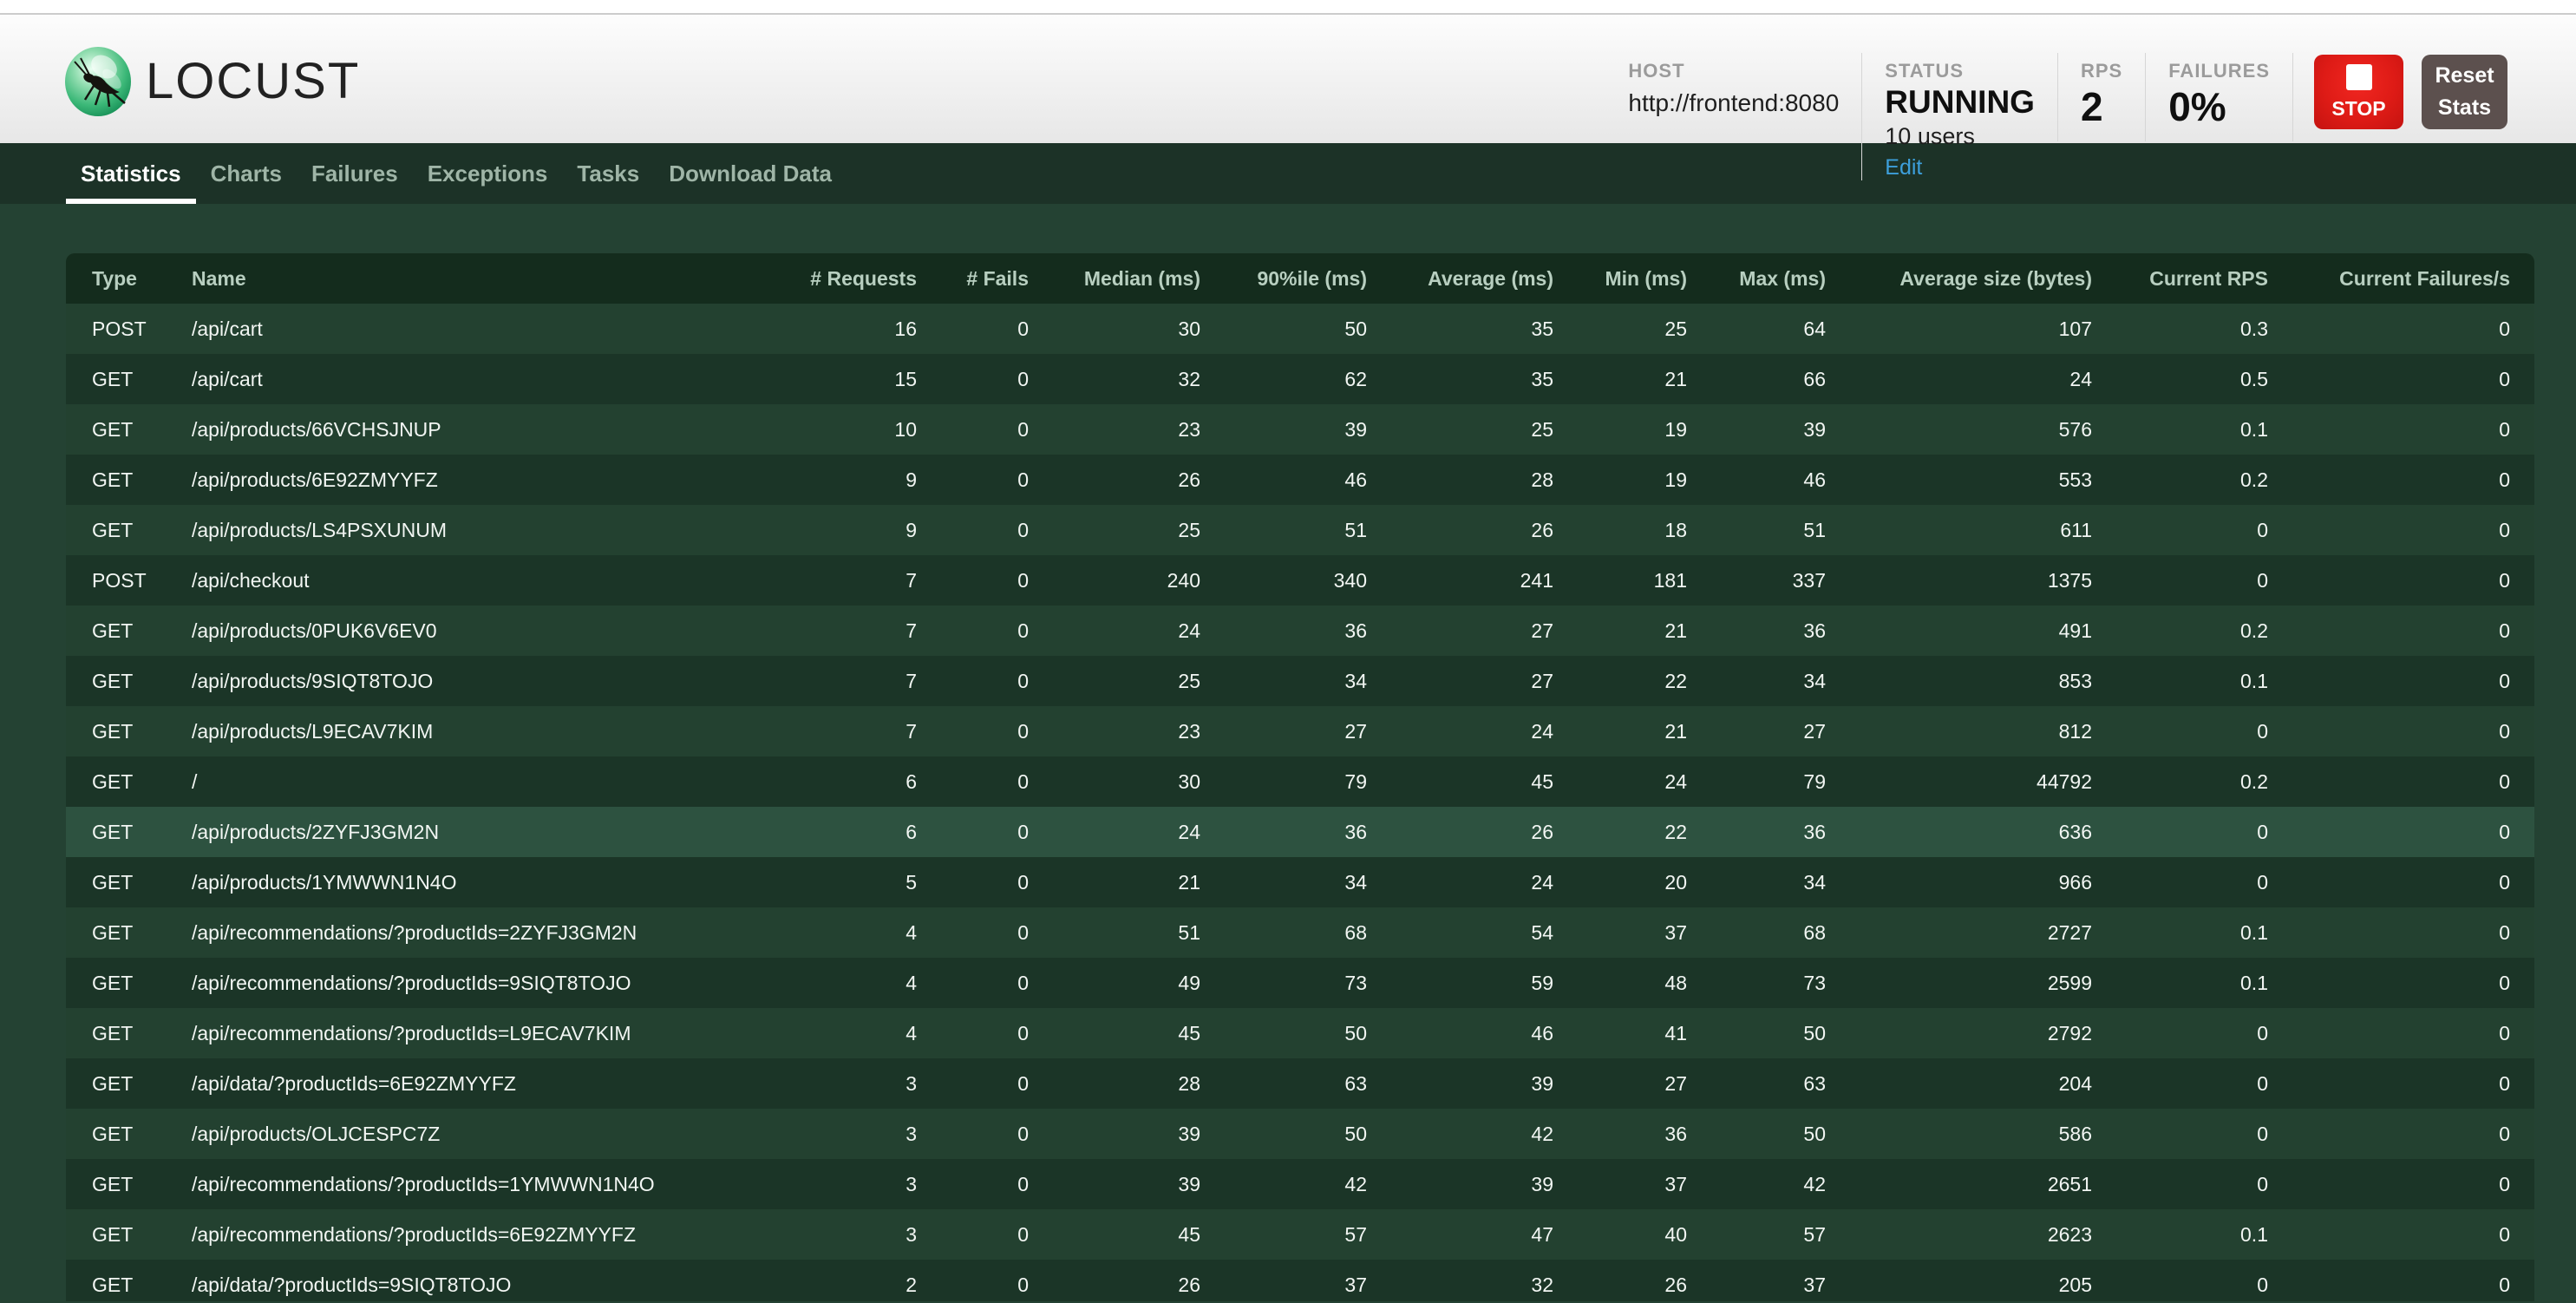 This screenshot has width=2576, height=1303. What do you see at coordinates (320, 529) in the screenshot?
I see `cell-name: /api/products/LS4PSXUNUM` at bounding box center [320, 529].